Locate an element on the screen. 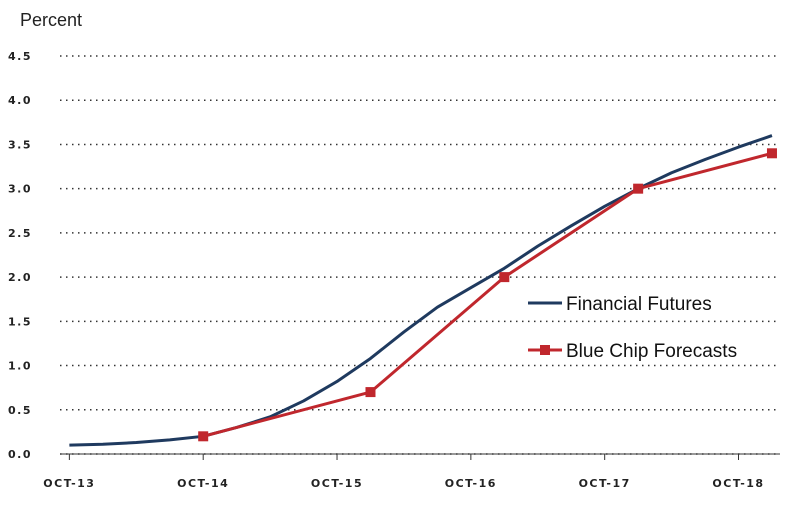 The height and width of the screenshot is (524, 800). legend-label: Financial Futures is located at coordinates (639, 304).